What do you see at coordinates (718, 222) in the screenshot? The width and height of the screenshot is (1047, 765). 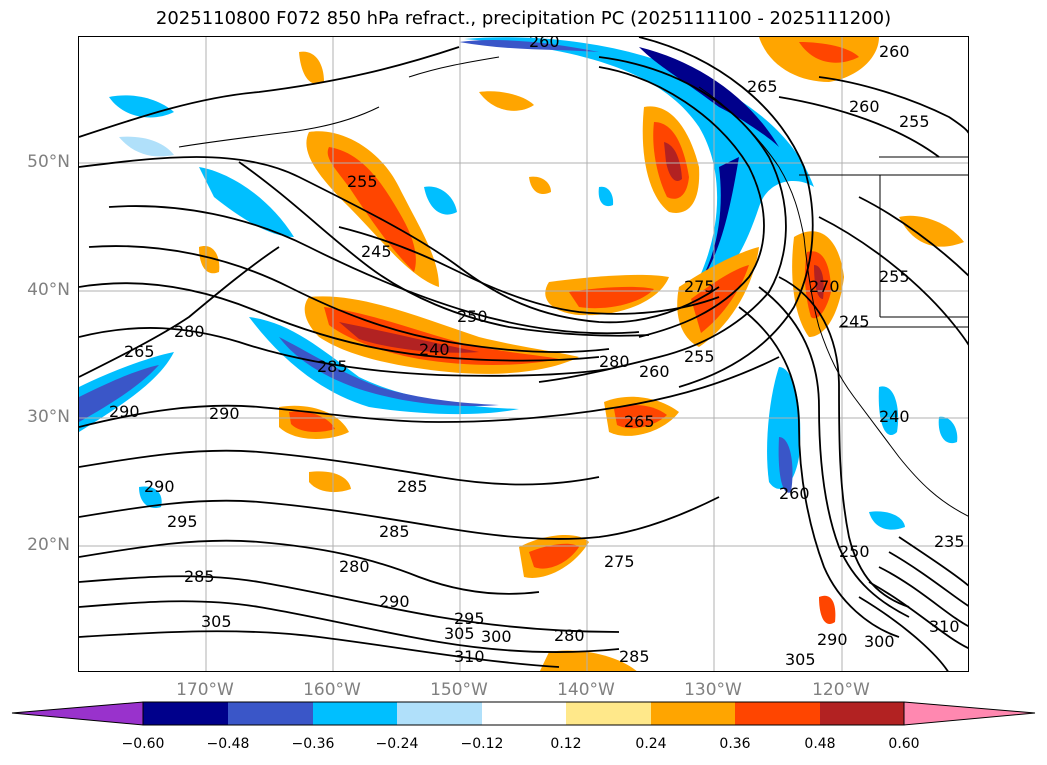 I see `negative-arc-mid` at bounding box center [718, 222].